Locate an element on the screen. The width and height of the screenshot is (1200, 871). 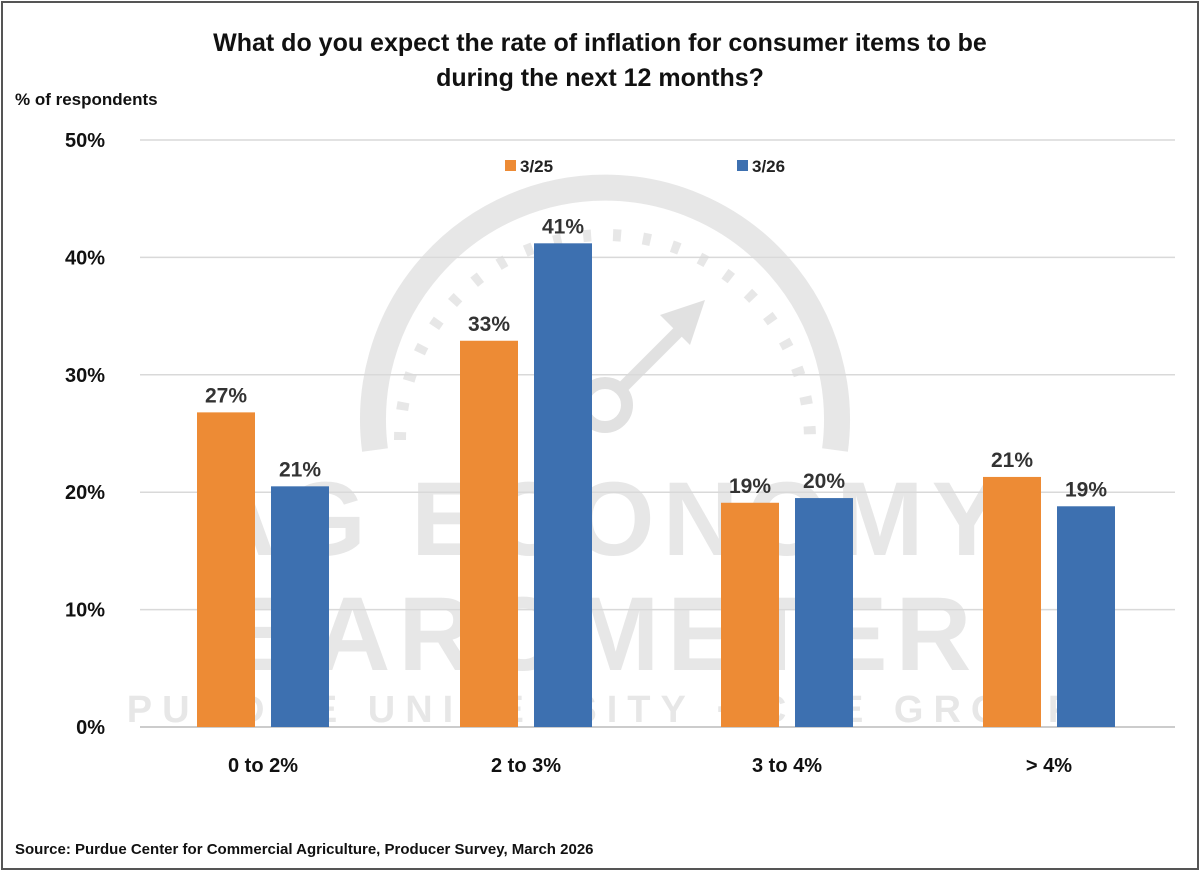
y-tick-label: 10% is located at coordinates (85, 611).